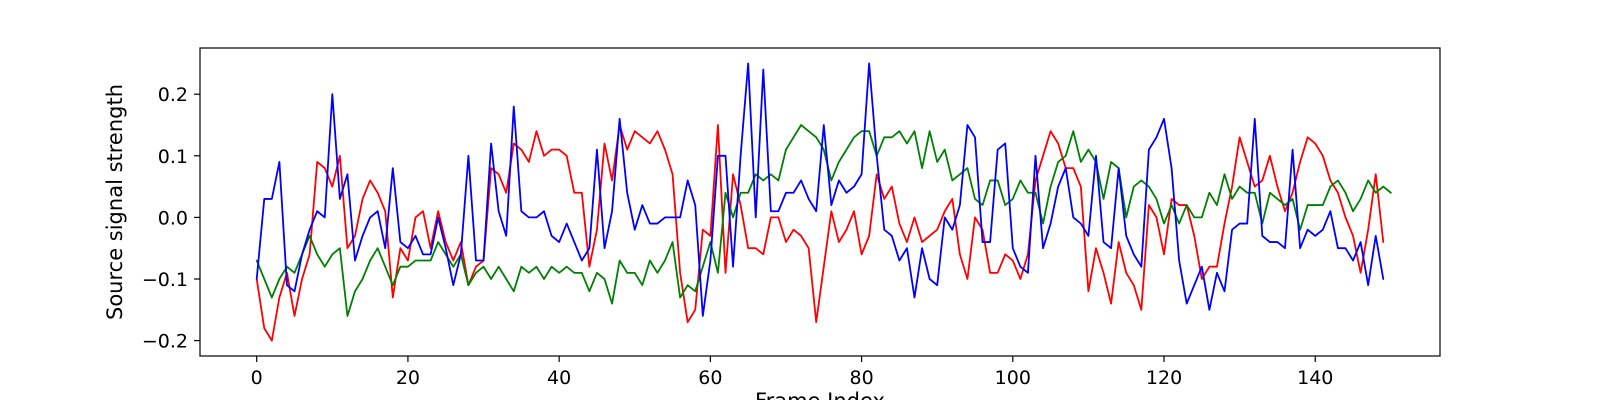 Image resolution: width=1600 pixels, height=400 pixels. What do you see at coordinates (1164, 378) in the screenshot?
I see `x-tick-label: 120` at bounding box center [1164, 378].